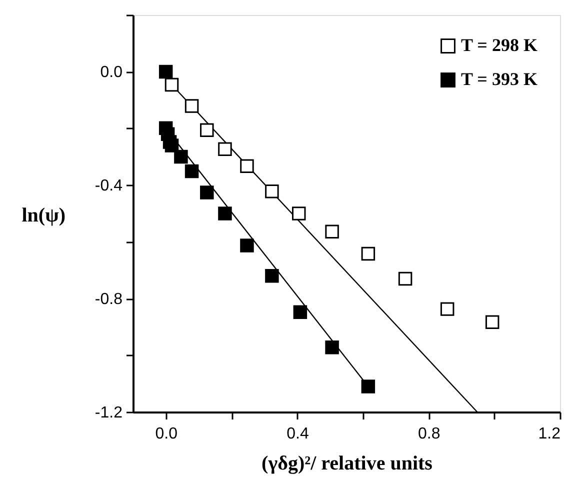 This screenshot has height=490, width=575. I want to click on x-tick-label: 0.4, so click(297, 434).